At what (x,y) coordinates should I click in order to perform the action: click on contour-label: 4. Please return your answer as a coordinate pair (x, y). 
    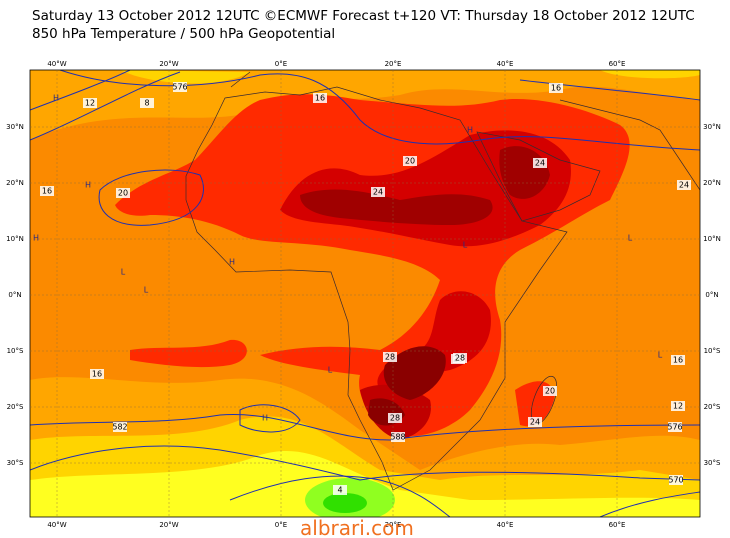
    Looking at the image, I should click on (339, 490).